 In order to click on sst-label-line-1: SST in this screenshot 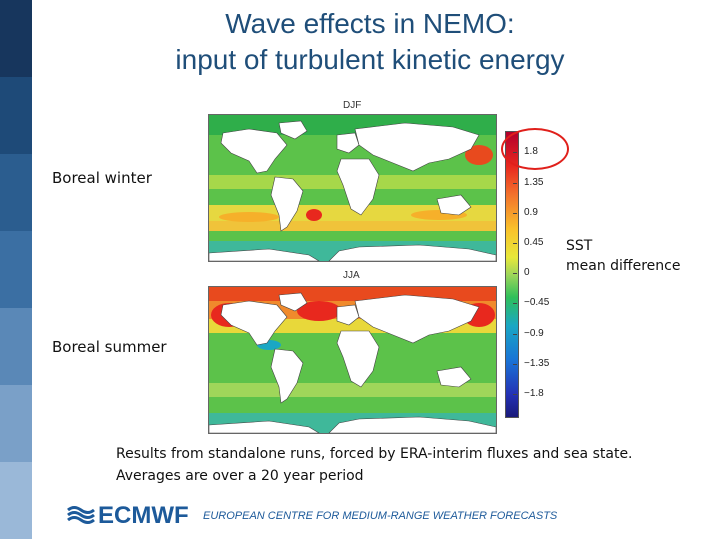, I will do `click(579, 246)`.